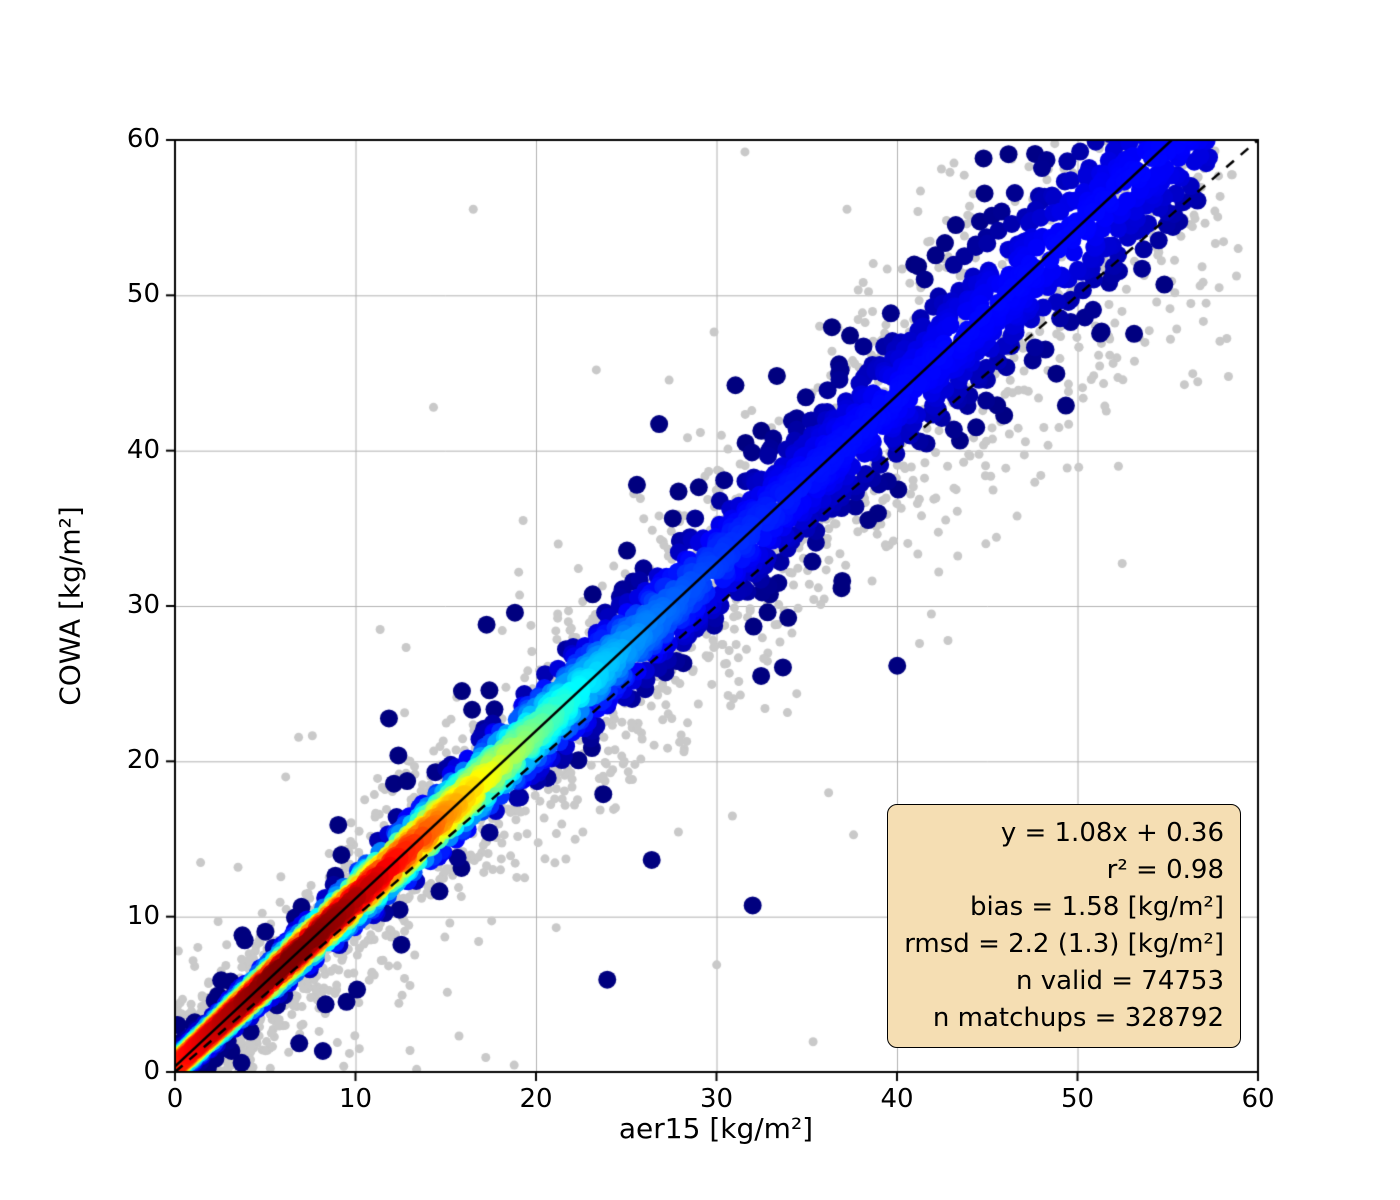 The image size is (1400, 1200). What do you see at coordinates (716, 1128) in the screenshot?
I see `x-axis-label: aer15 [kg/m²]` at bounding box center [716, 1128].